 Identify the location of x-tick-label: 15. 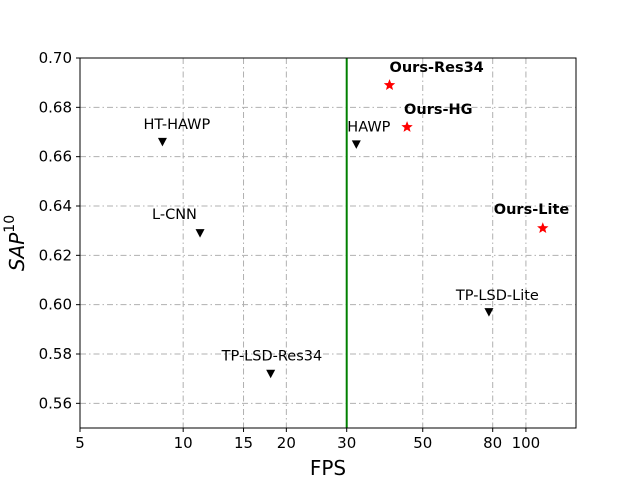
(243, 443).